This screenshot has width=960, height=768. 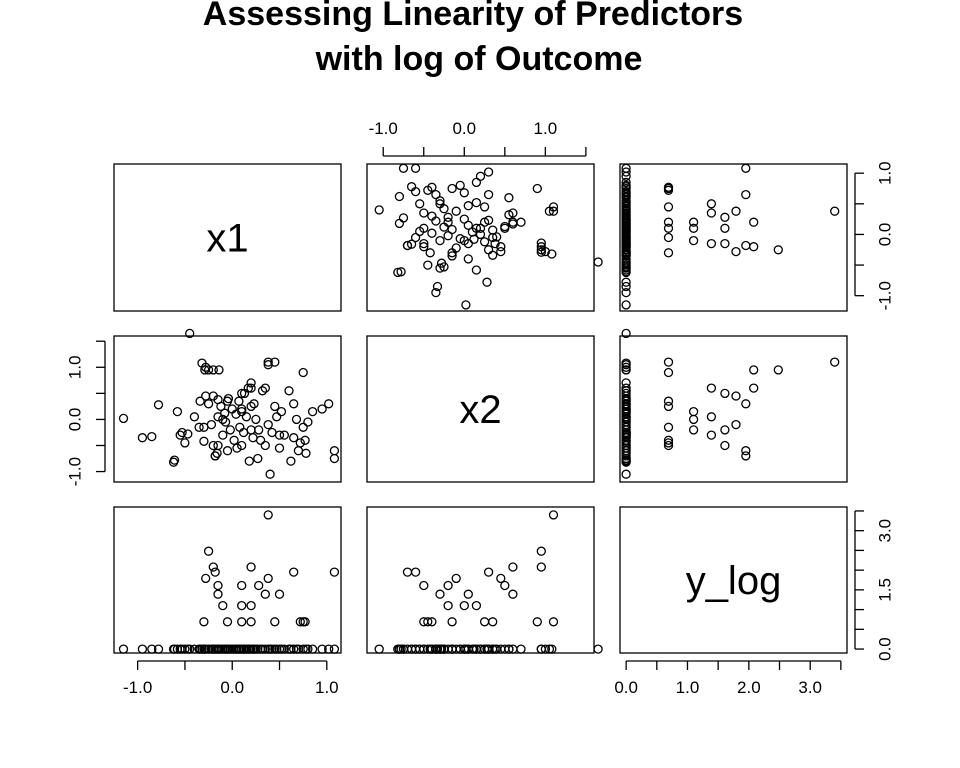 I want to click on panel-y_log-vs-x2, so click(x=484, y=580).